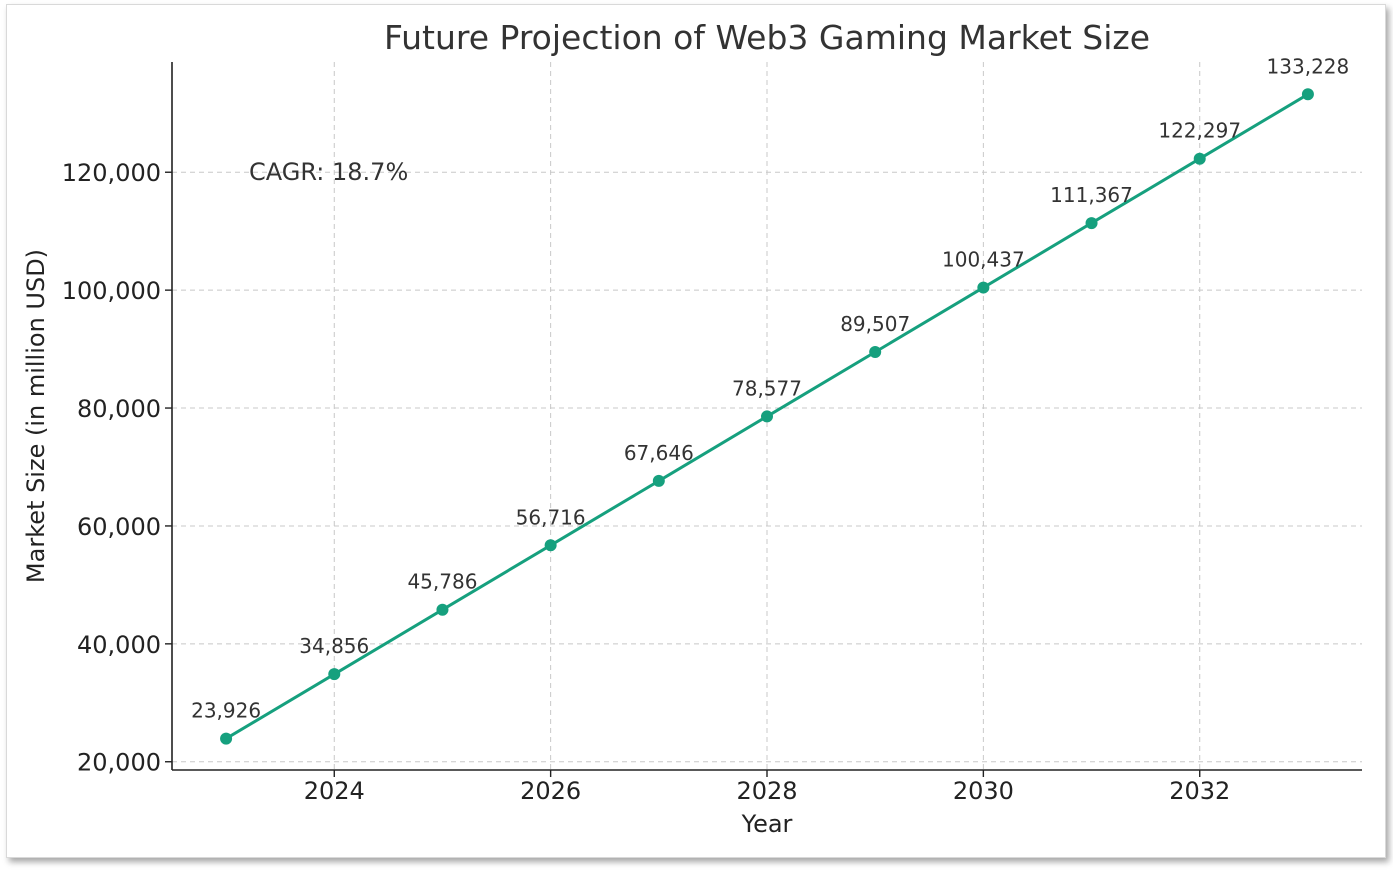  Describe the element at coordinates (334, 791) in the screenshot. I see `x-tick-label: 2024` at that location.